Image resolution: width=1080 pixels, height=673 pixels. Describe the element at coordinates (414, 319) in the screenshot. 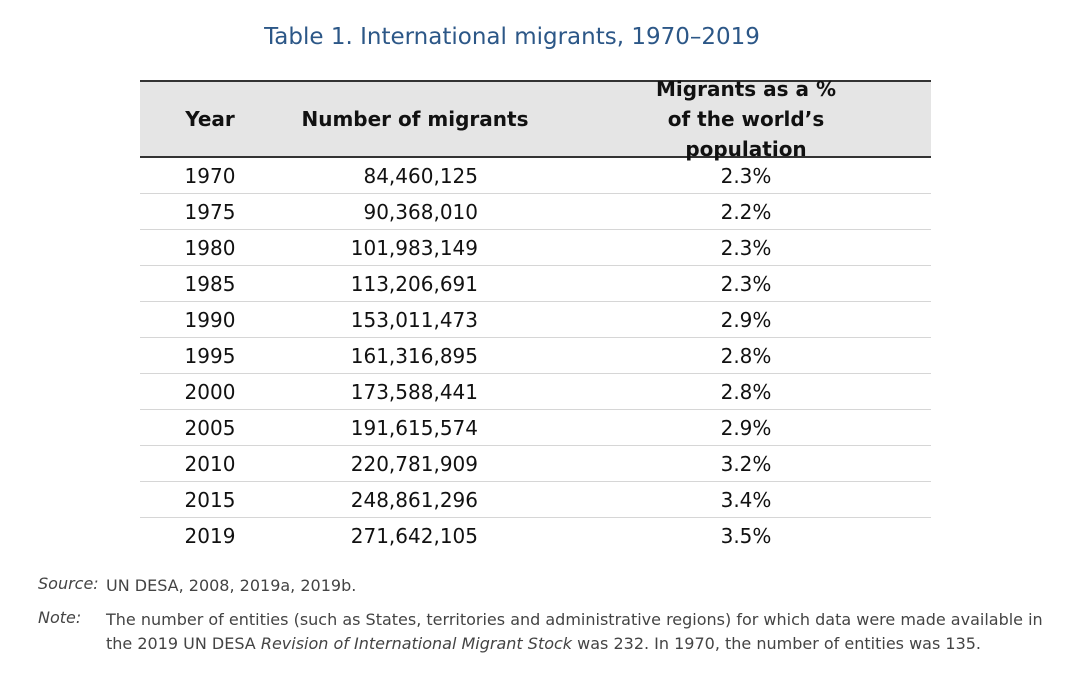

I see `table-cell: 153,011,473` at that location.